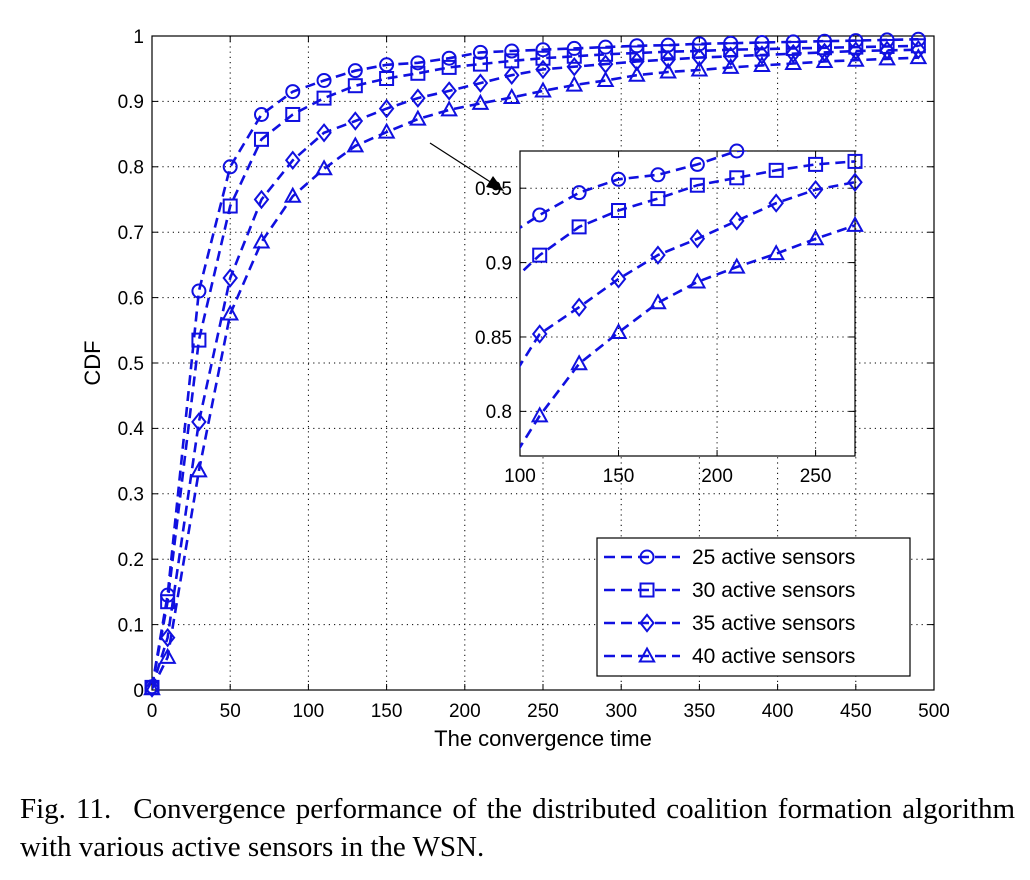 The height and width of the screenshot is (880, 1030). What do you see at coordinates (493, 338) in the screenshot?
I see `inset-y-tick-label: 0.85` at bounding box center [493, 338].